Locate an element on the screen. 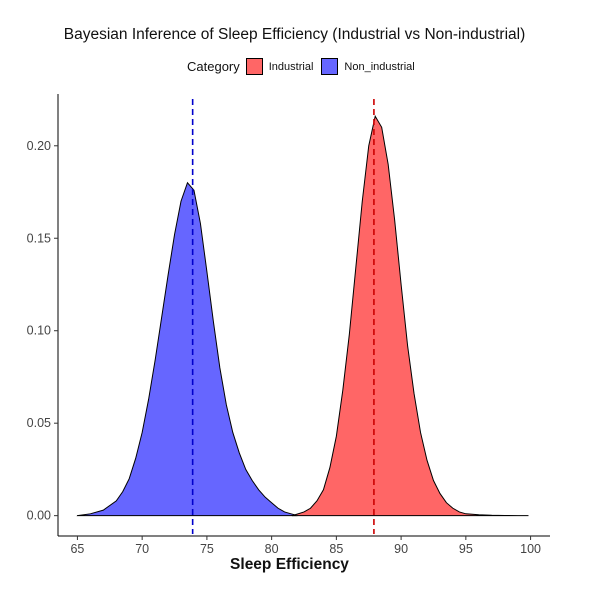  legend-item-industrial: Industrial is located at coordinates (279, 66).